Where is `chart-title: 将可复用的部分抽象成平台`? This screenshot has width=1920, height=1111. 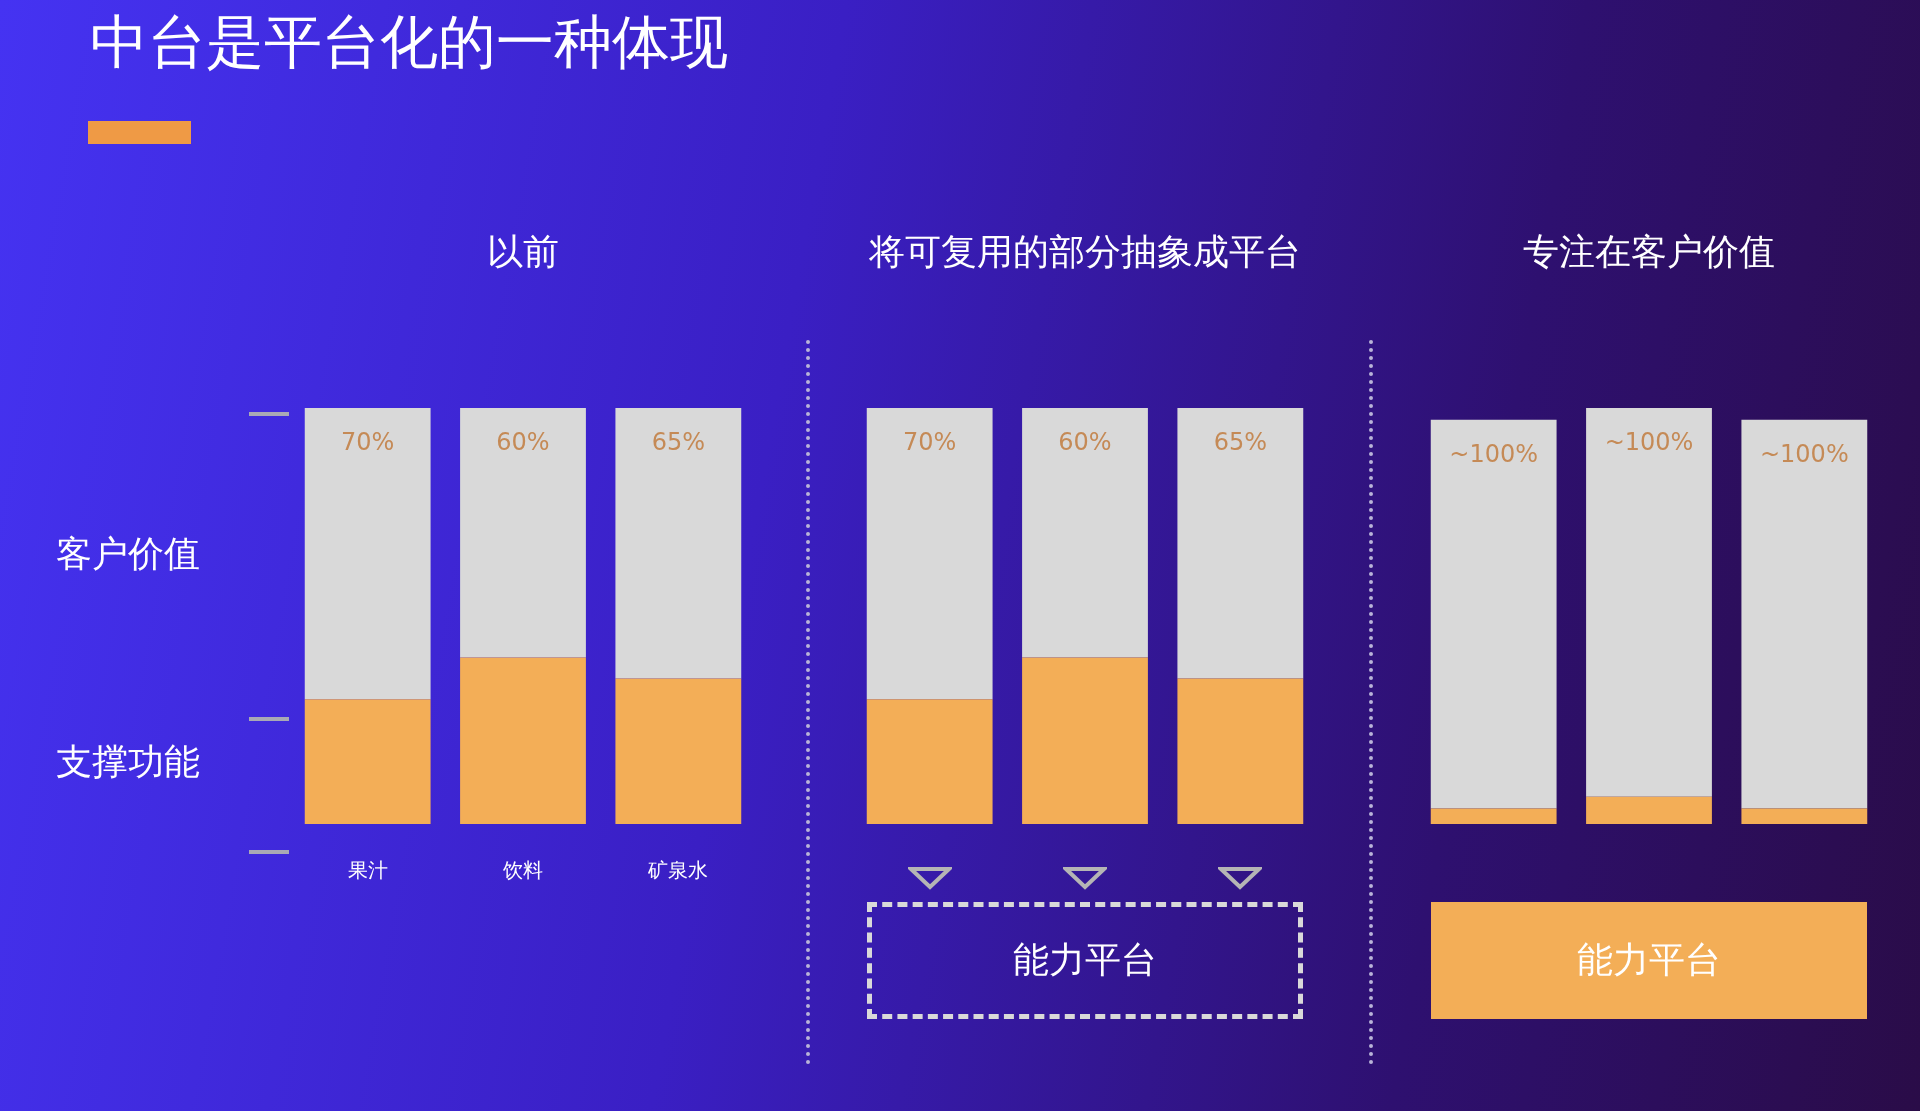
chart-title: 将可复用的部分抽象成平台 is located at coordinates (1085, 252).